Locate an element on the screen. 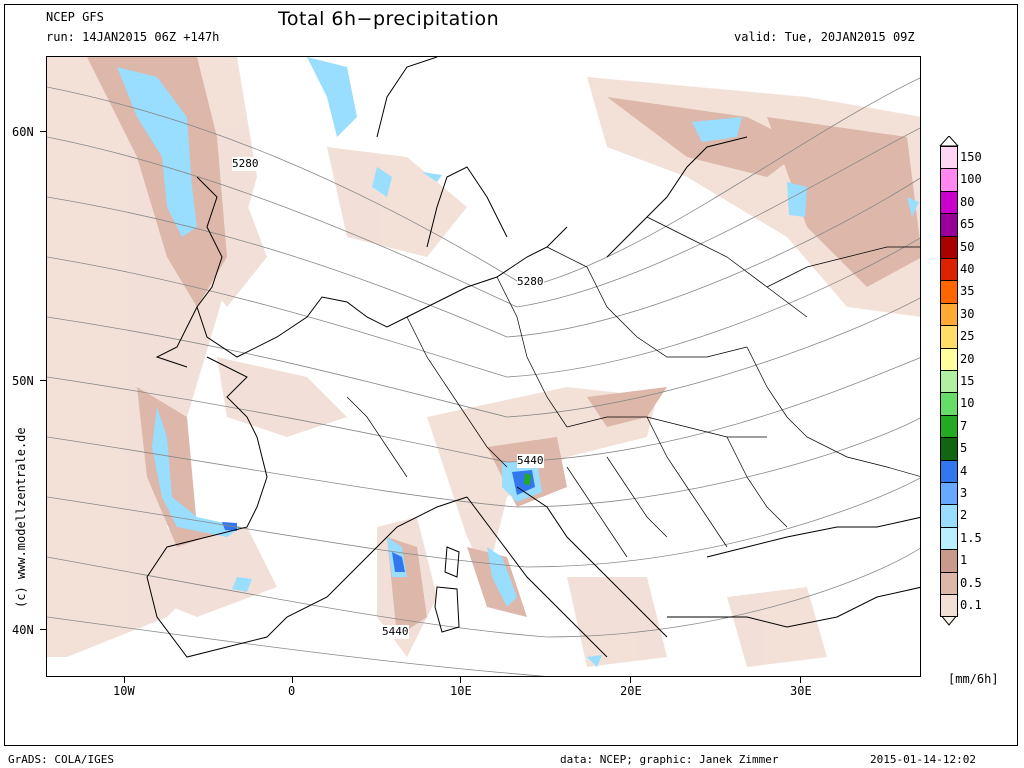 Image resolution: width=1024 pixels, height=768 pixels. legend-label-10: 10 is located at coordinates (967, 403).